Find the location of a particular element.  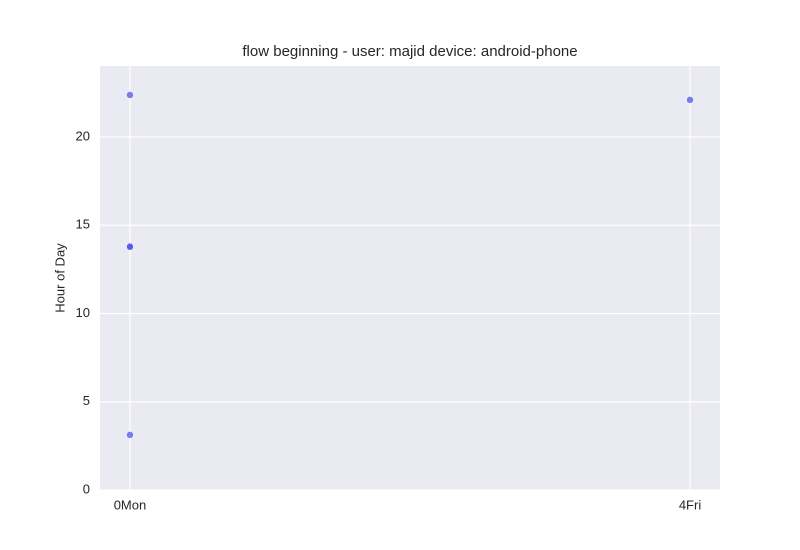

y-tick-label: 5 is located at coordinates (86, 400).